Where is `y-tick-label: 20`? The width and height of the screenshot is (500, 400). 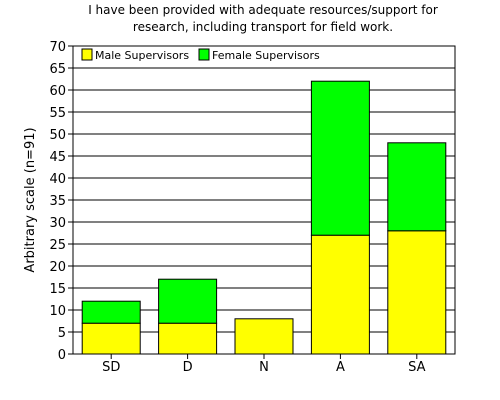 y-tick-label: 20 is located at coordinates (57, 267).